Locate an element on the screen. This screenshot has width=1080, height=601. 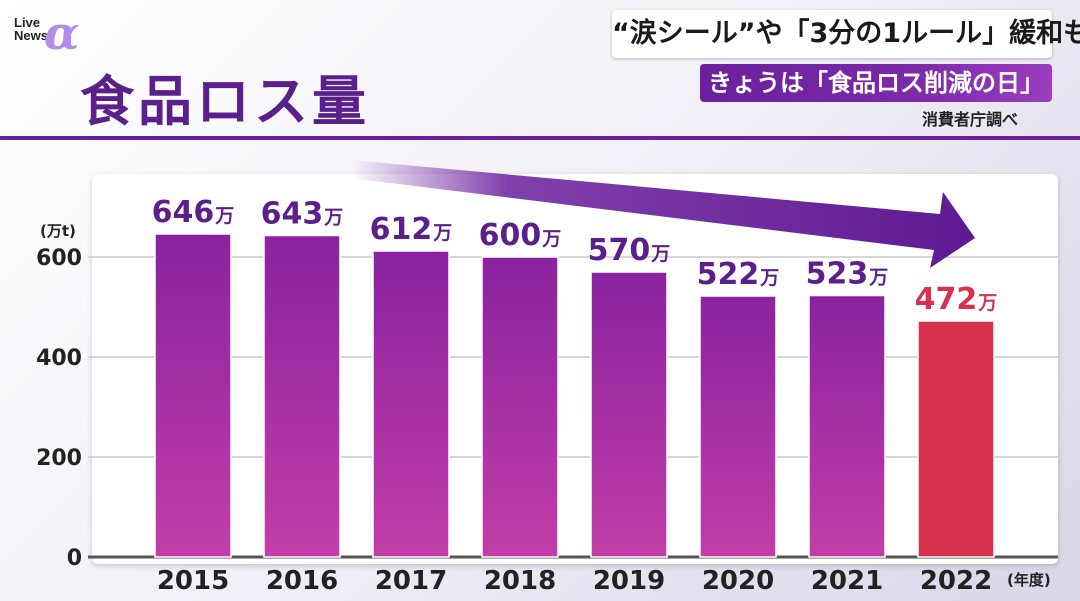
value-label: 522万 is located at coordinates (738, 274).